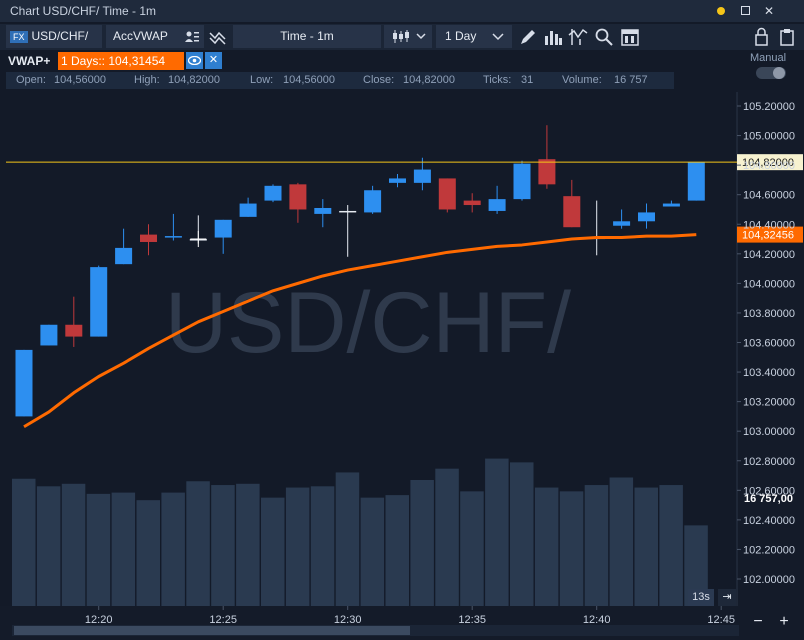 The height and width of the screenshot is (640, 804). Describe the element at coordinates (262, 80) in the screenshot. I see `low-label: Low:` at that location.